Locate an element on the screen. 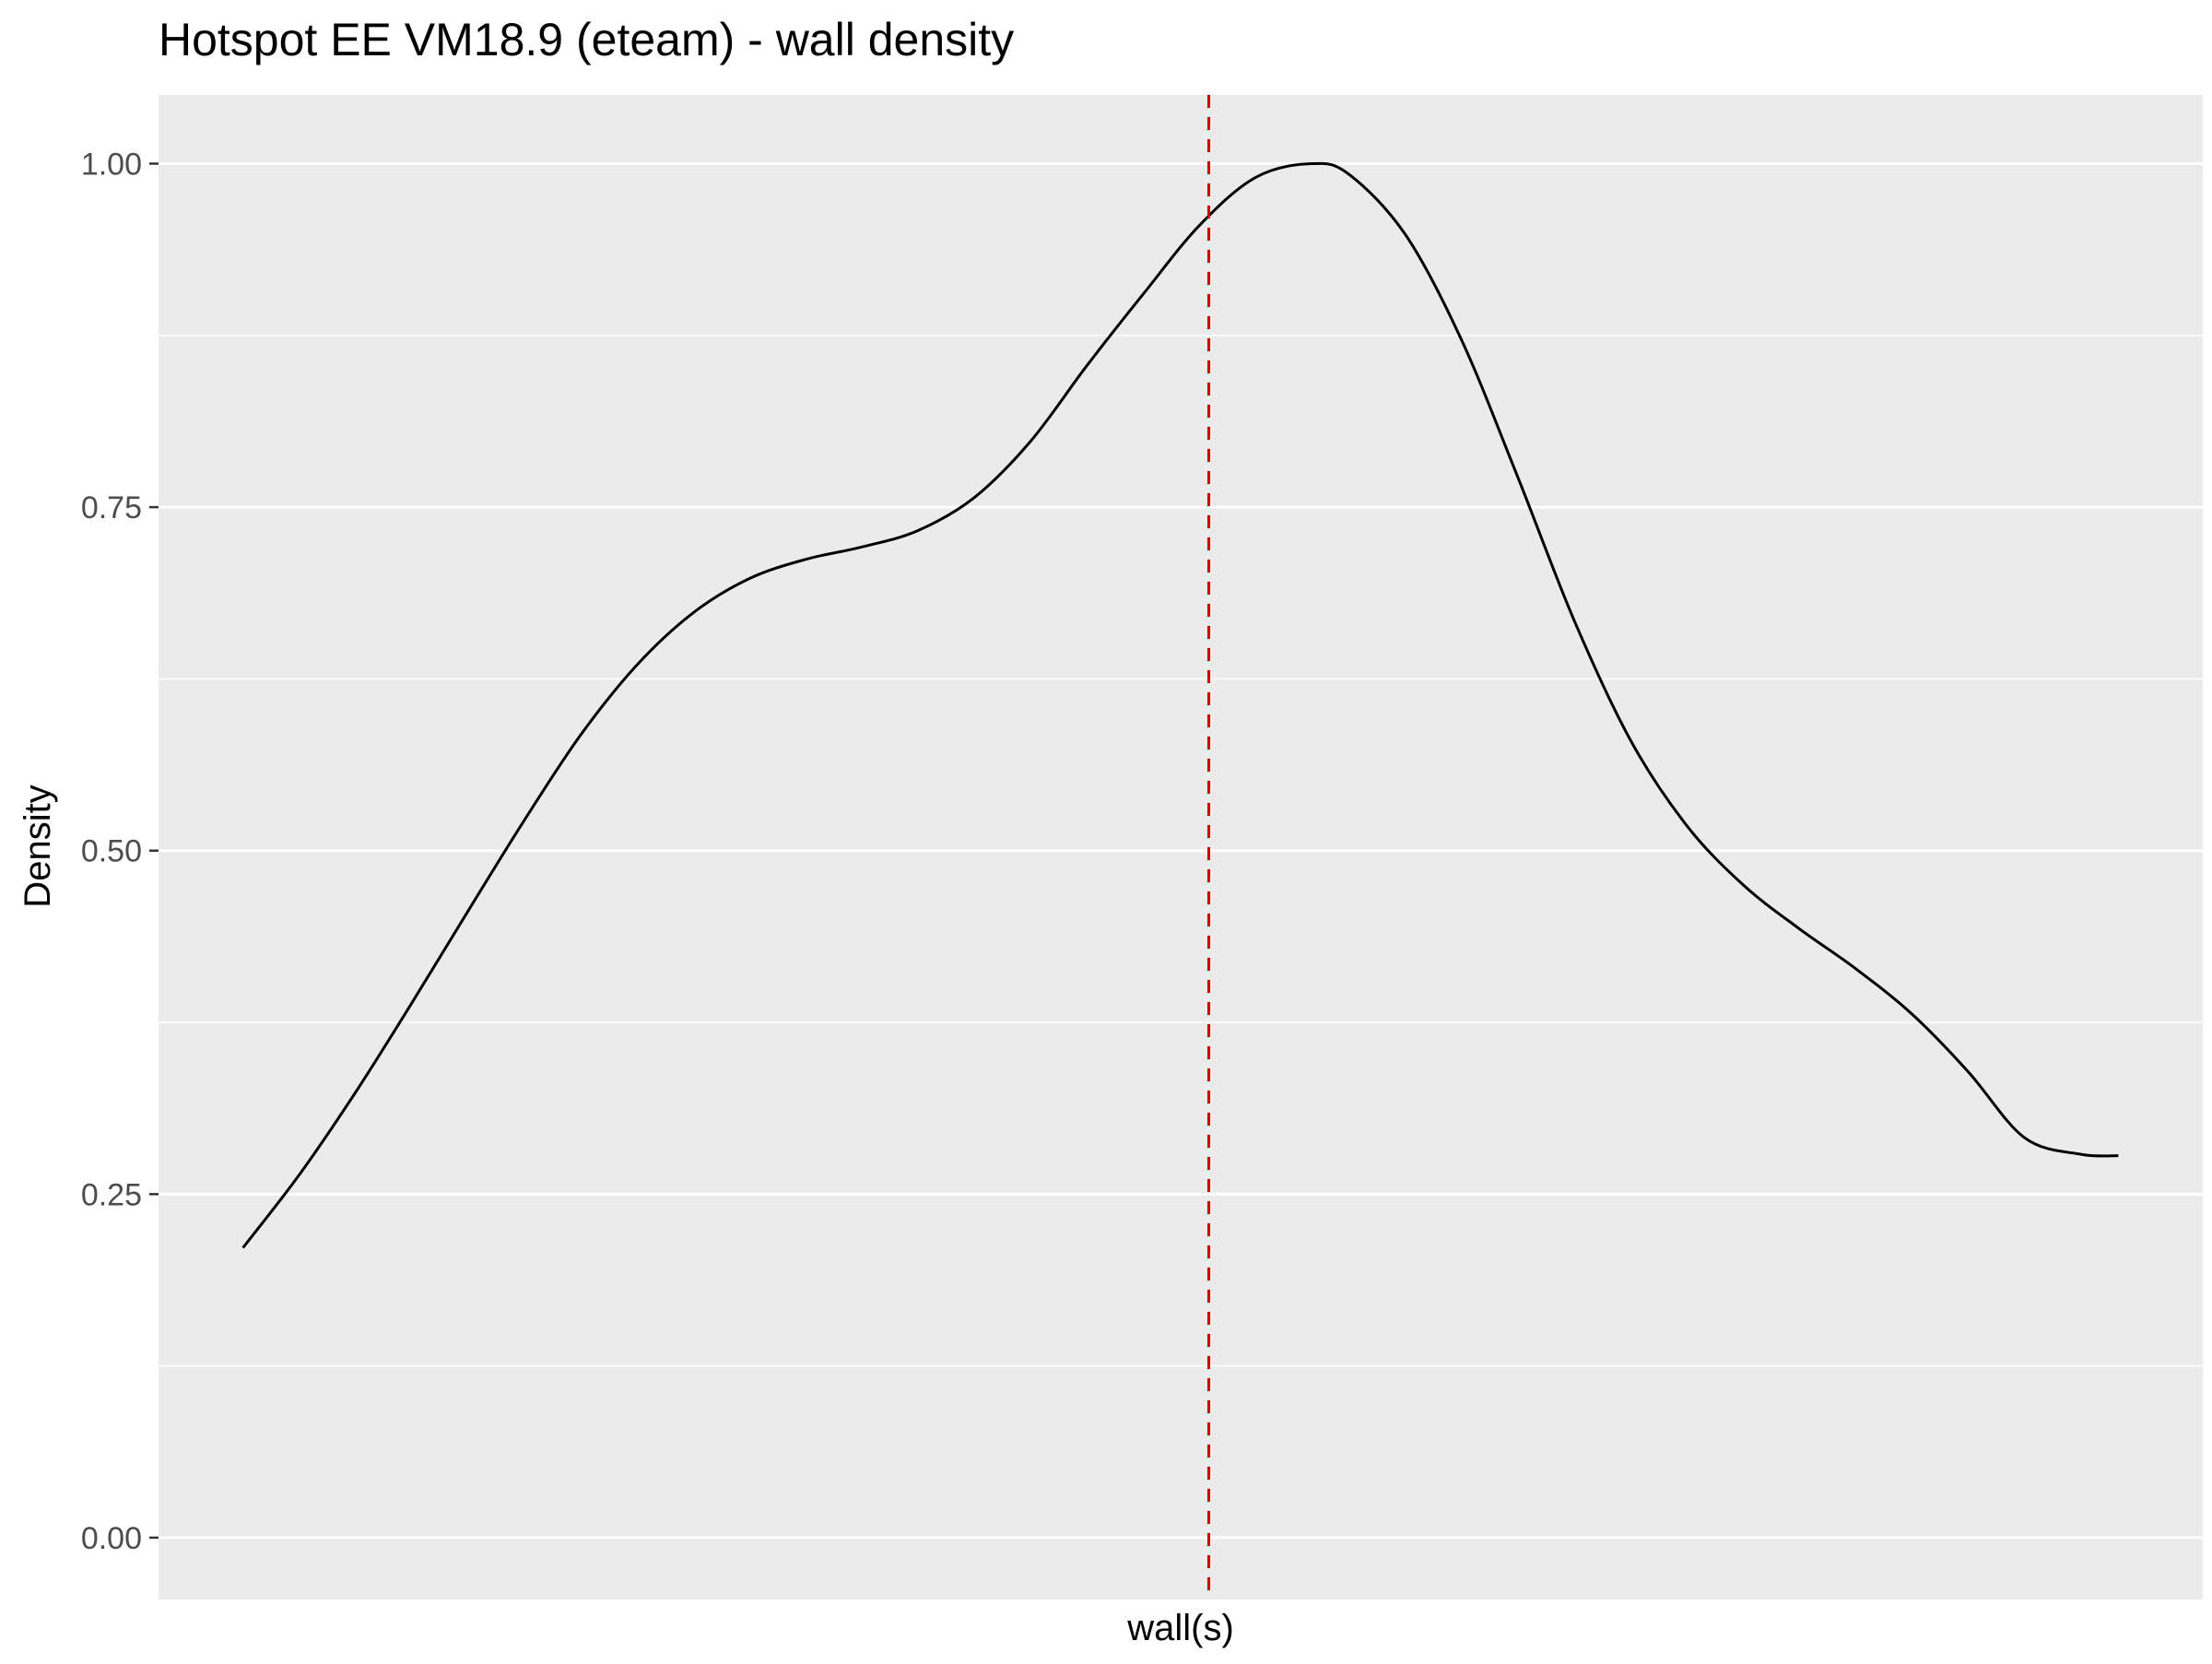 The image size is (2212, 1664). y-tick-label: 0.75 is located at coordinates (111, 507).